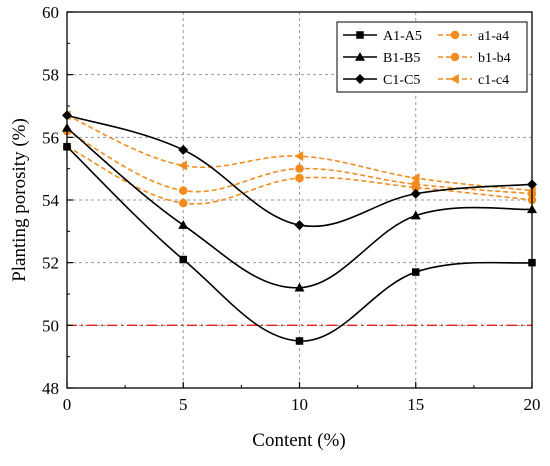  I want to click on y-tick-label: 60, so click(50, 12).